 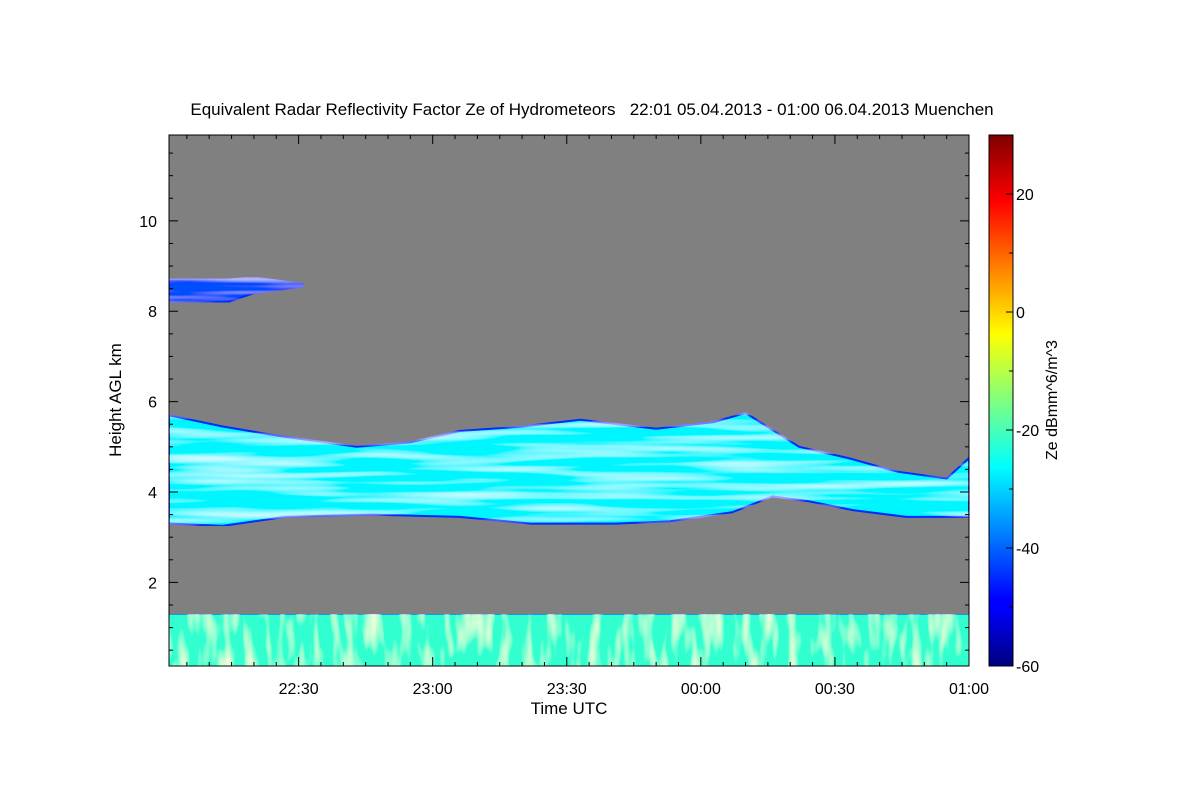 What do you see at coordinates (1025, 195) in the screenshot?
I see `colorbar-tick-label: 20` at bounding box center [1025, 195].